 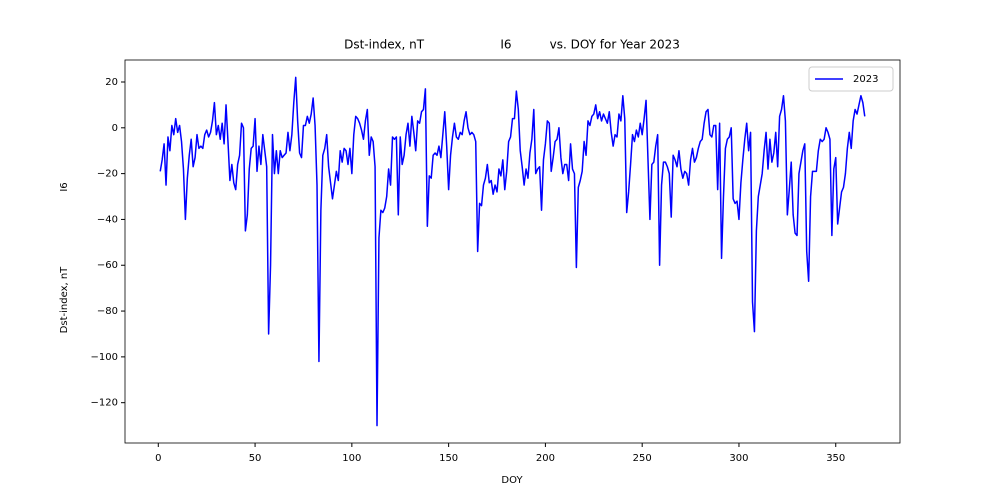 I want to click on x-axis-label: DOY, so click(x=512, y=480).